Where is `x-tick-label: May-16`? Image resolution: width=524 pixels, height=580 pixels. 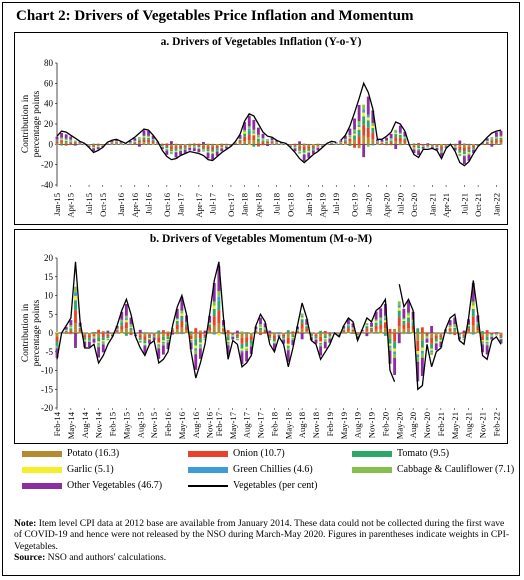
x-tick-label: May-16 is located at coordinates (182, 425).